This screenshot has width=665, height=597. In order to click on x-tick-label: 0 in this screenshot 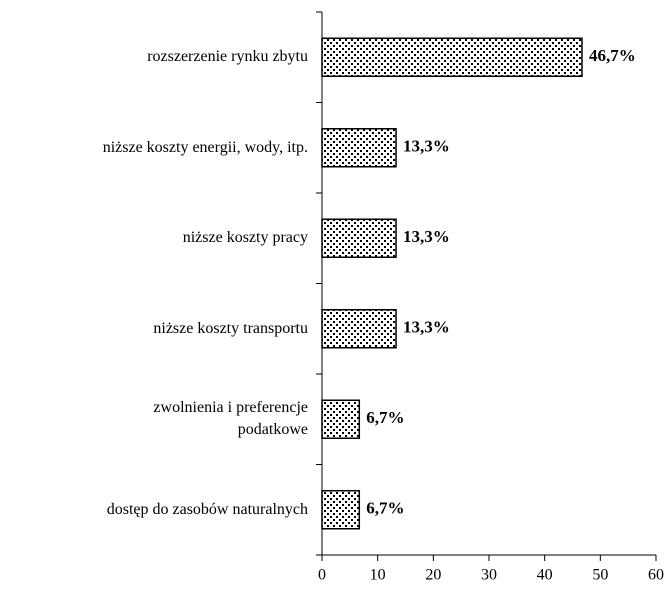, I will do `click(322, 575)`.